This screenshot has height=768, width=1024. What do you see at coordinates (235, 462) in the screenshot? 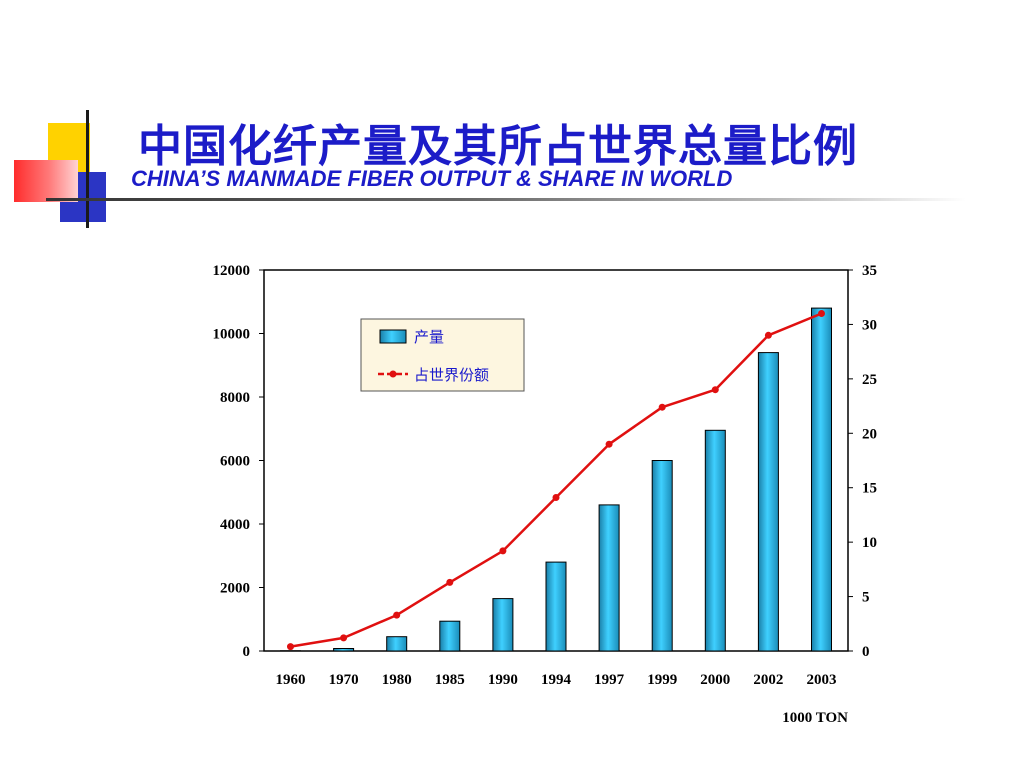
I see `left-tick-label-6000: 6000` at bounding box center [235, 462].